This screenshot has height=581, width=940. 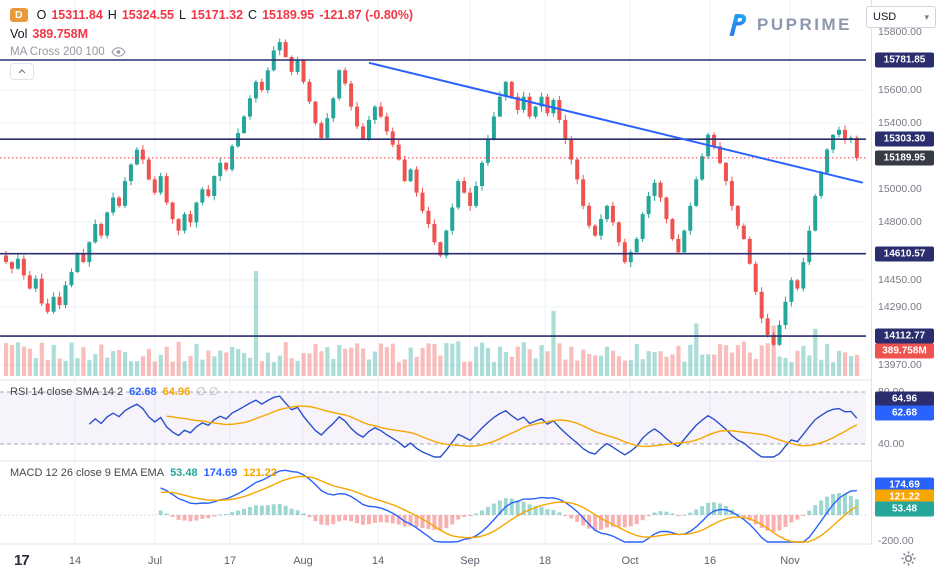 I want to click on rsi-sma-line, so click(x=512, y=426).